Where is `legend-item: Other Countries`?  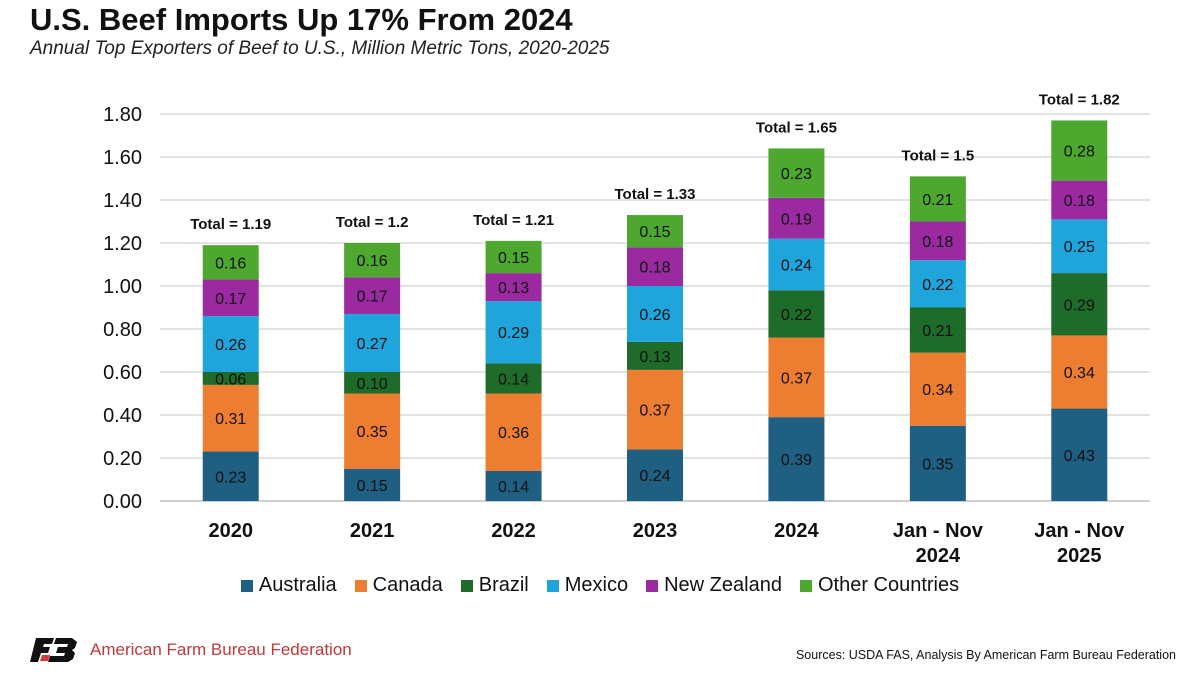
legend-item: Other Countries is located at coordinates (879, 585).